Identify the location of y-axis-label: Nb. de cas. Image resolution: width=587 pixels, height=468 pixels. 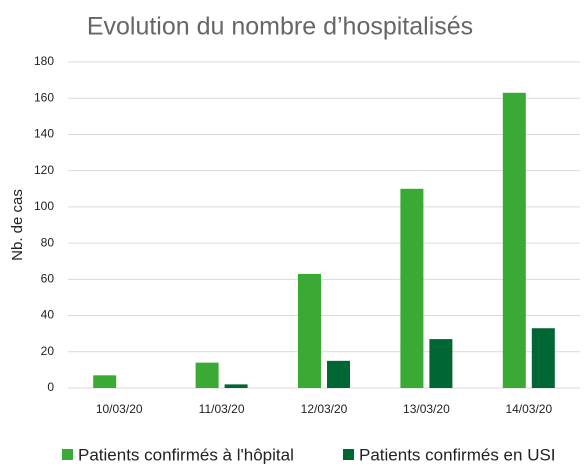
(17, 225).